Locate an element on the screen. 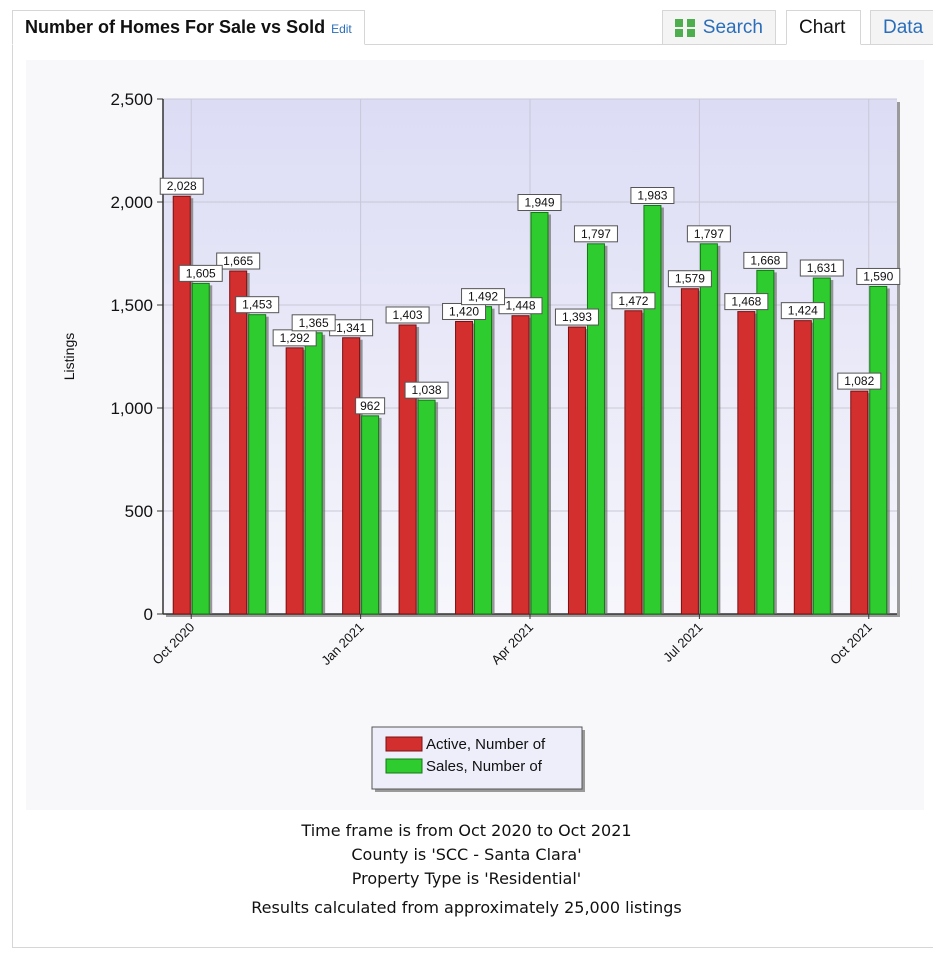 The image size is (933, 964). data-label-active: 1,292 is located at coordinates (295, 338).